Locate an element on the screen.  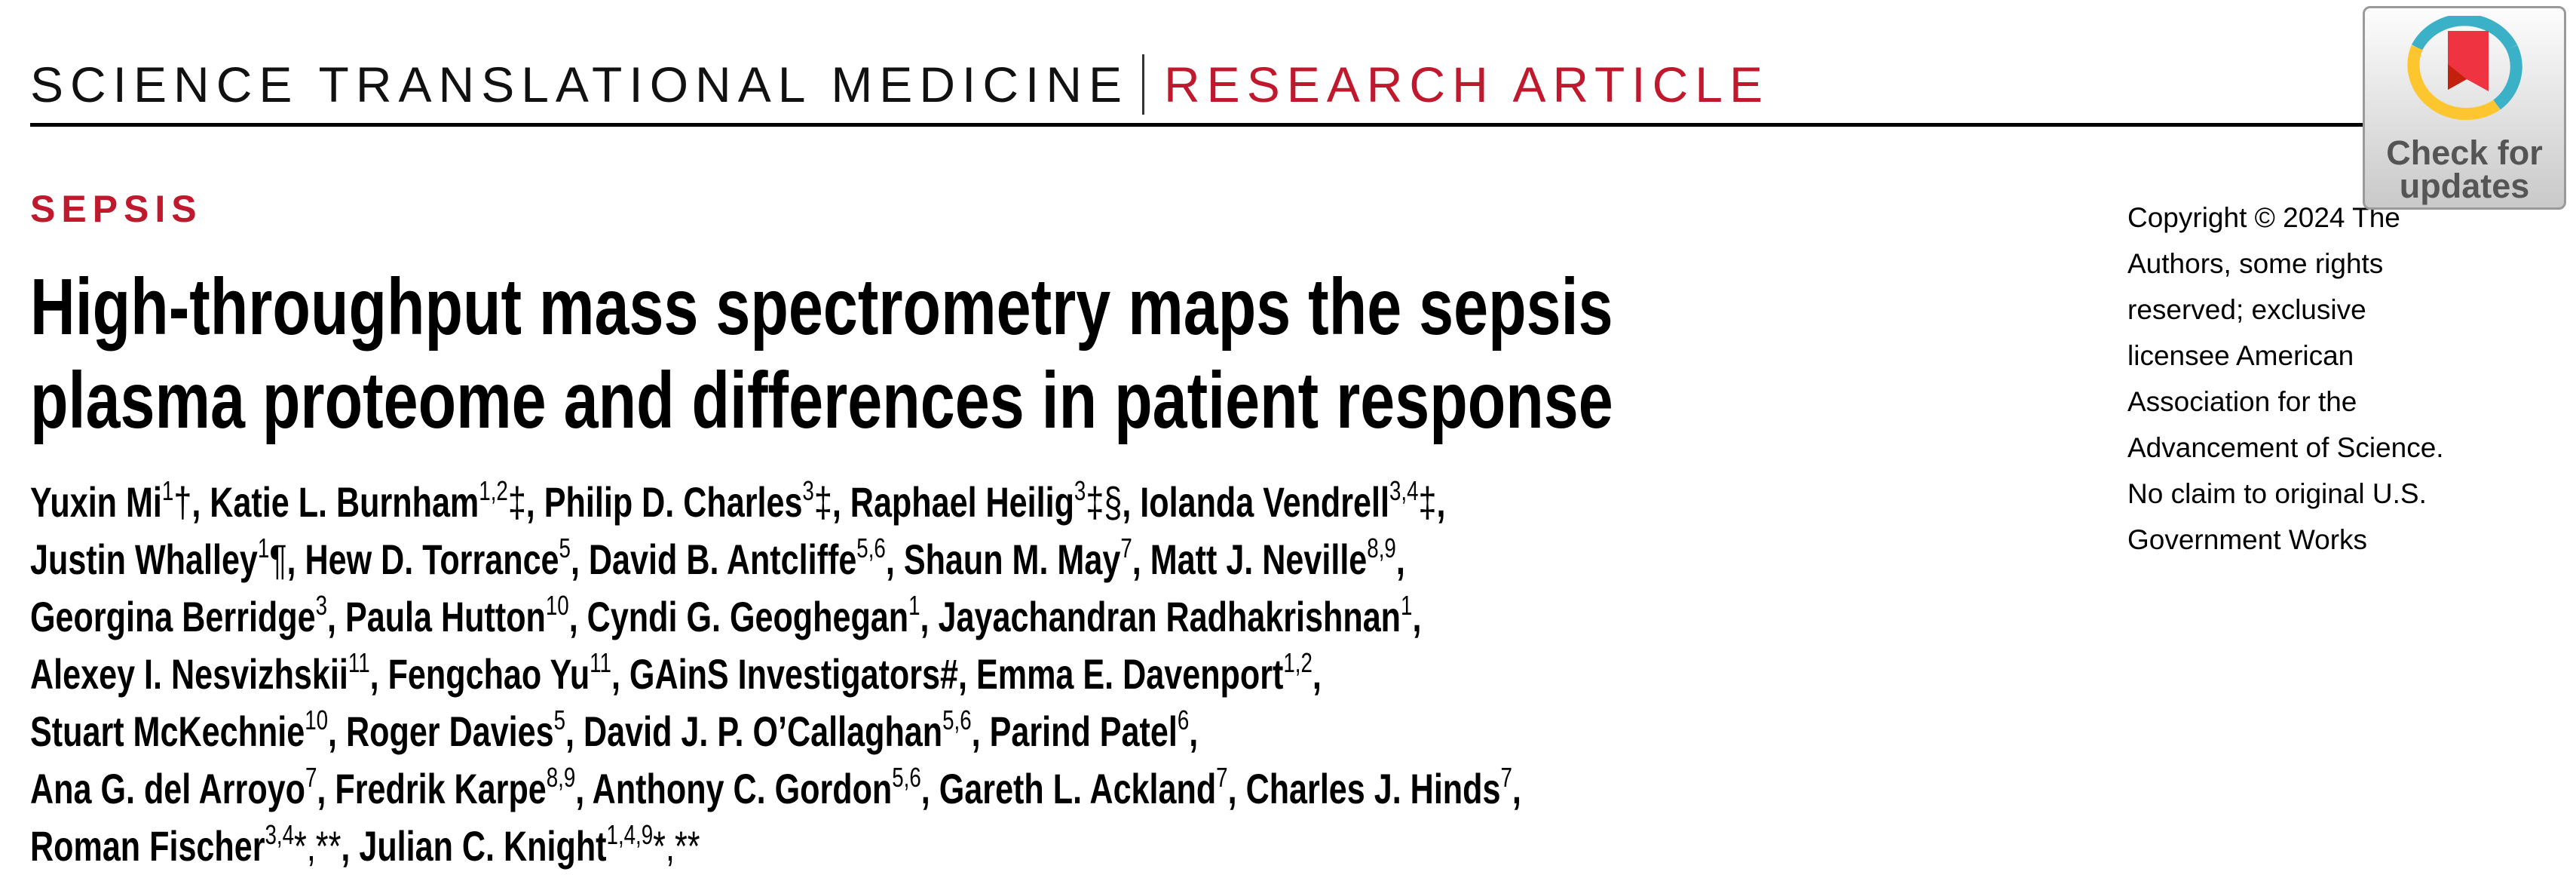
affiliation-superscript: 1 is located at coordinates (167, 490).